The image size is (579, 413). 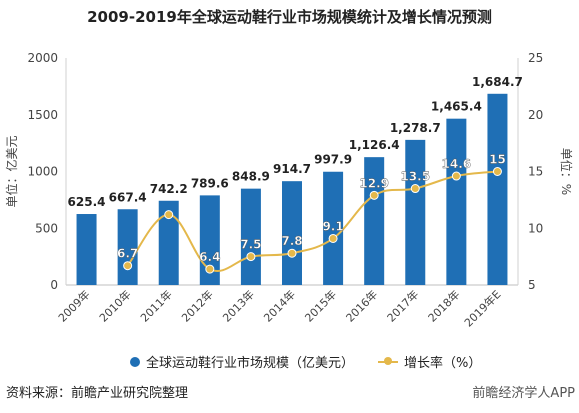 I want to click on x-tick-label: 2013年, so click(x=238, y=305).